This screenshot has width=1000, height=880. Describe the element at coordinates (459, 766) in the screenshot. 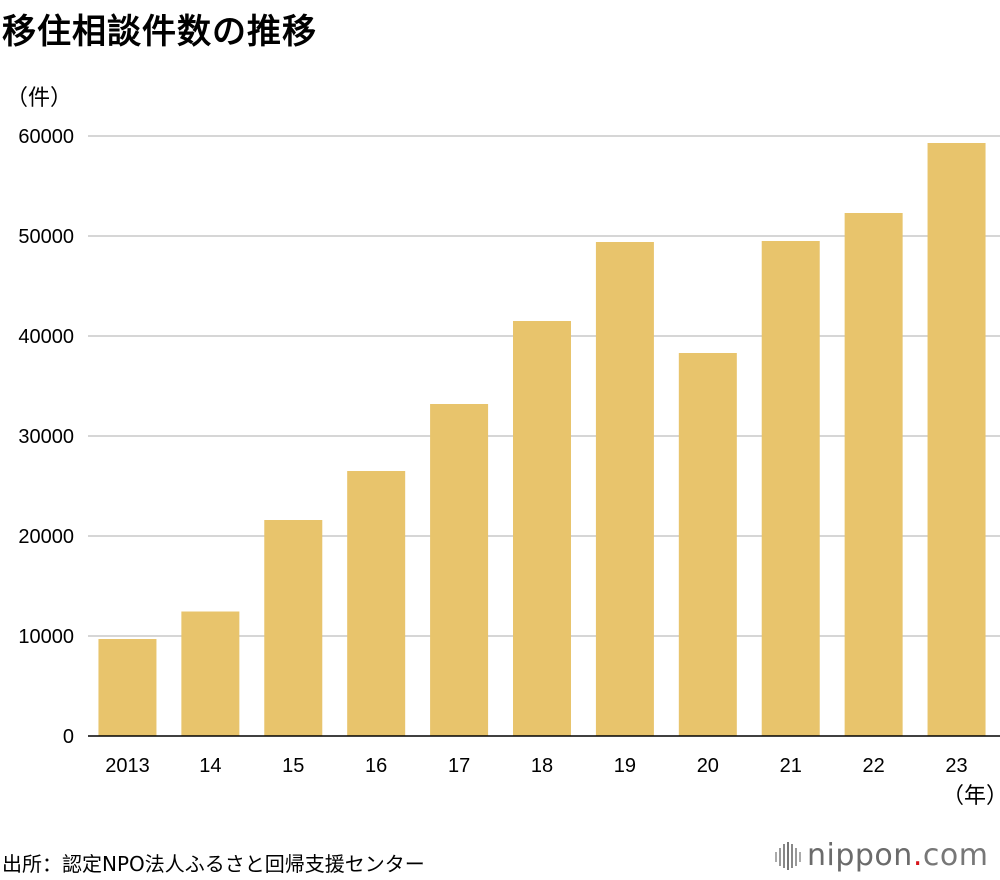

I see `x-tick-label: 17` at that location.